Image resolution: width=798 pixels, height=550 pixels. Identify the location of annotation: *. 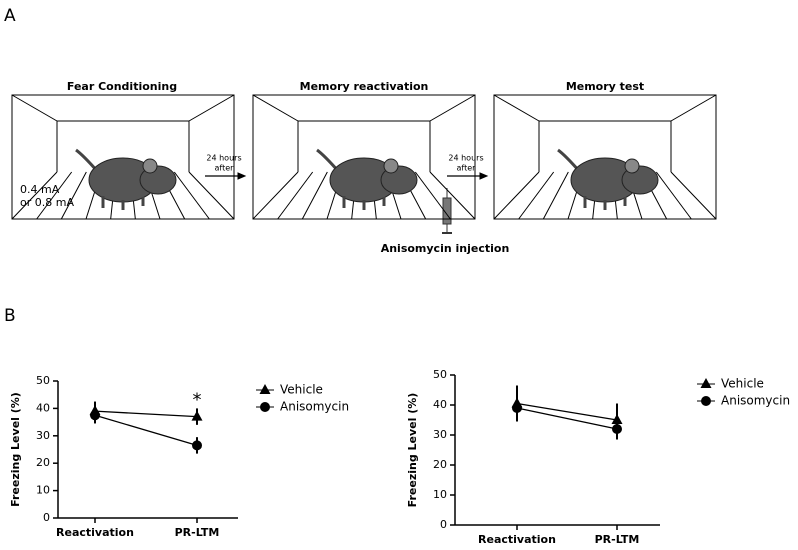
(197, 399).